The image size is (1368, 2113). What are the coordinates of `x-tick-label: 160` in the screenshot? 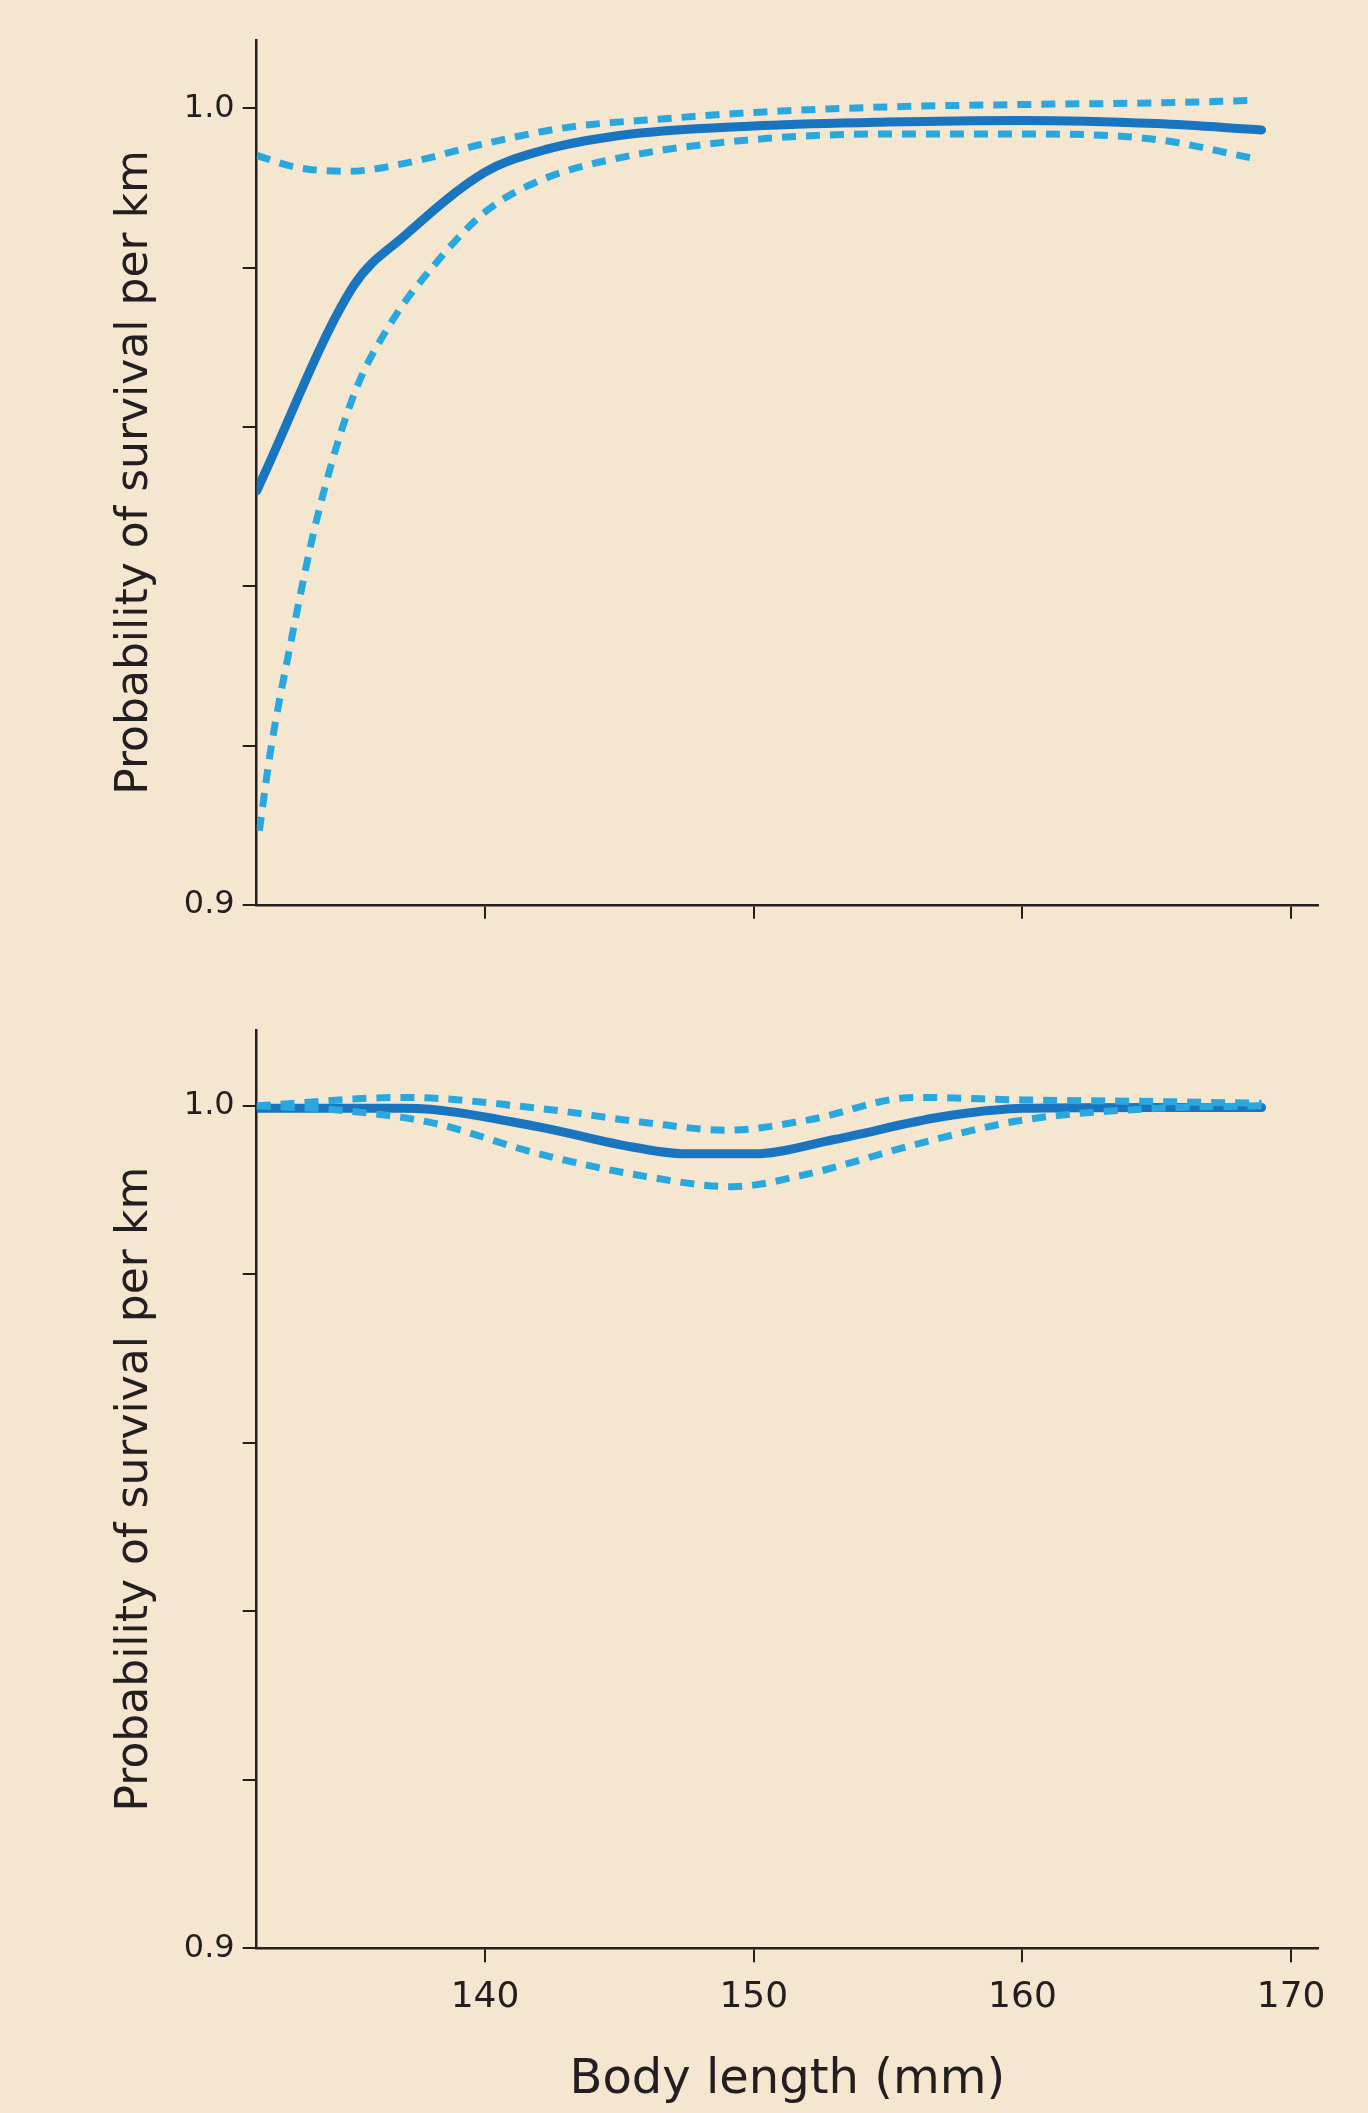 It's located at (1022, 1995).